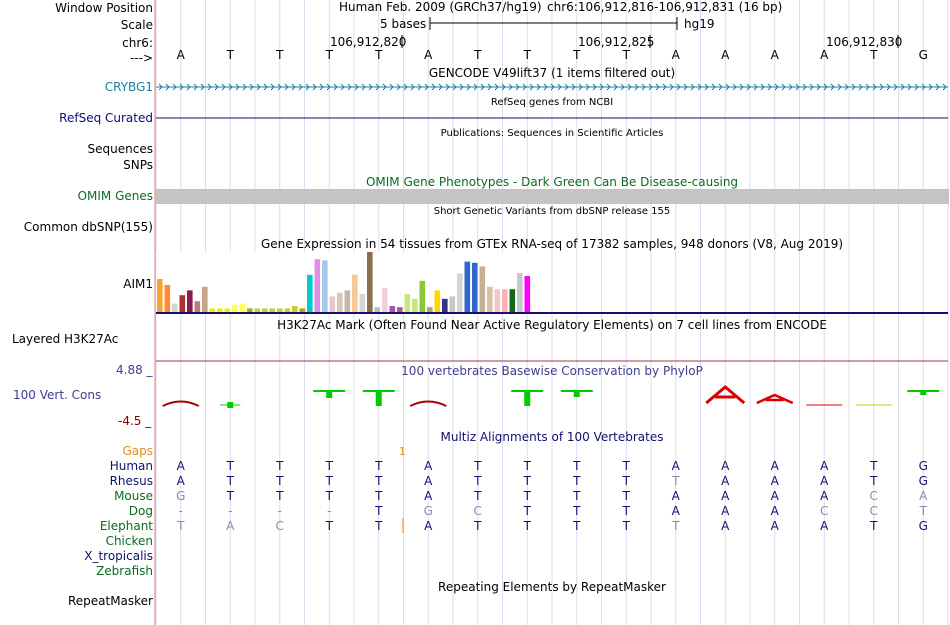 The image size is (950, 625). Describe the element at coordinates (65, 339) in the screenshot. I see `track-label-h3k27ac: Layered H3K27Ac` at that location.